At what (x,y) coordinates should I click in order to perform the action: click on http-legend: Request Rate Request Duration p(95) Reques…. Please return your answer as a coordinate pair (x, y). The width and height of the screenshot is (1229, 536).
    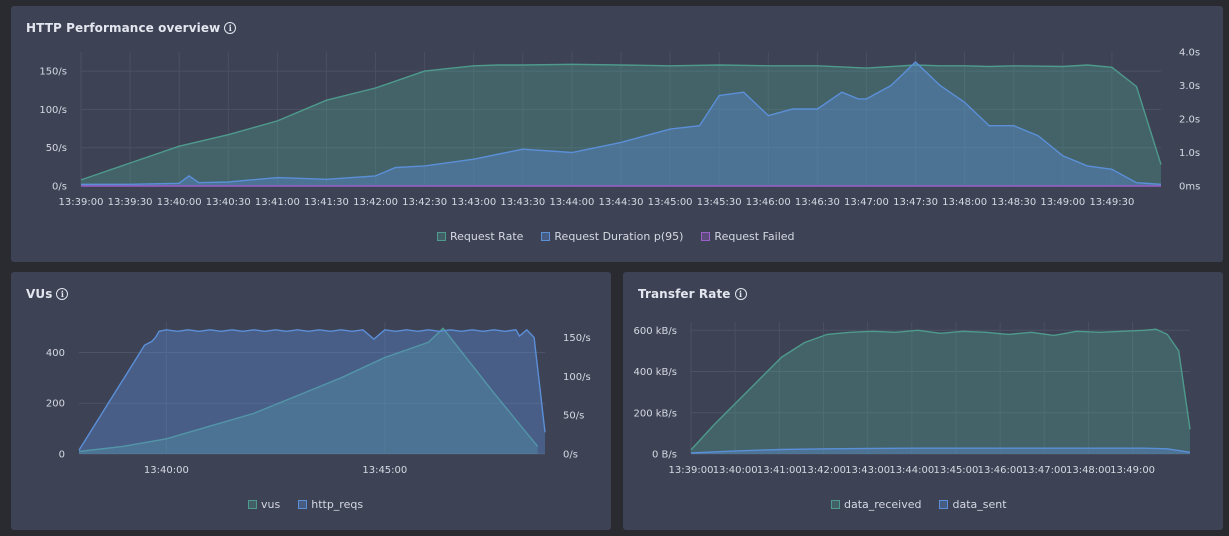
    Looking at the image, I should click on (616, 236).